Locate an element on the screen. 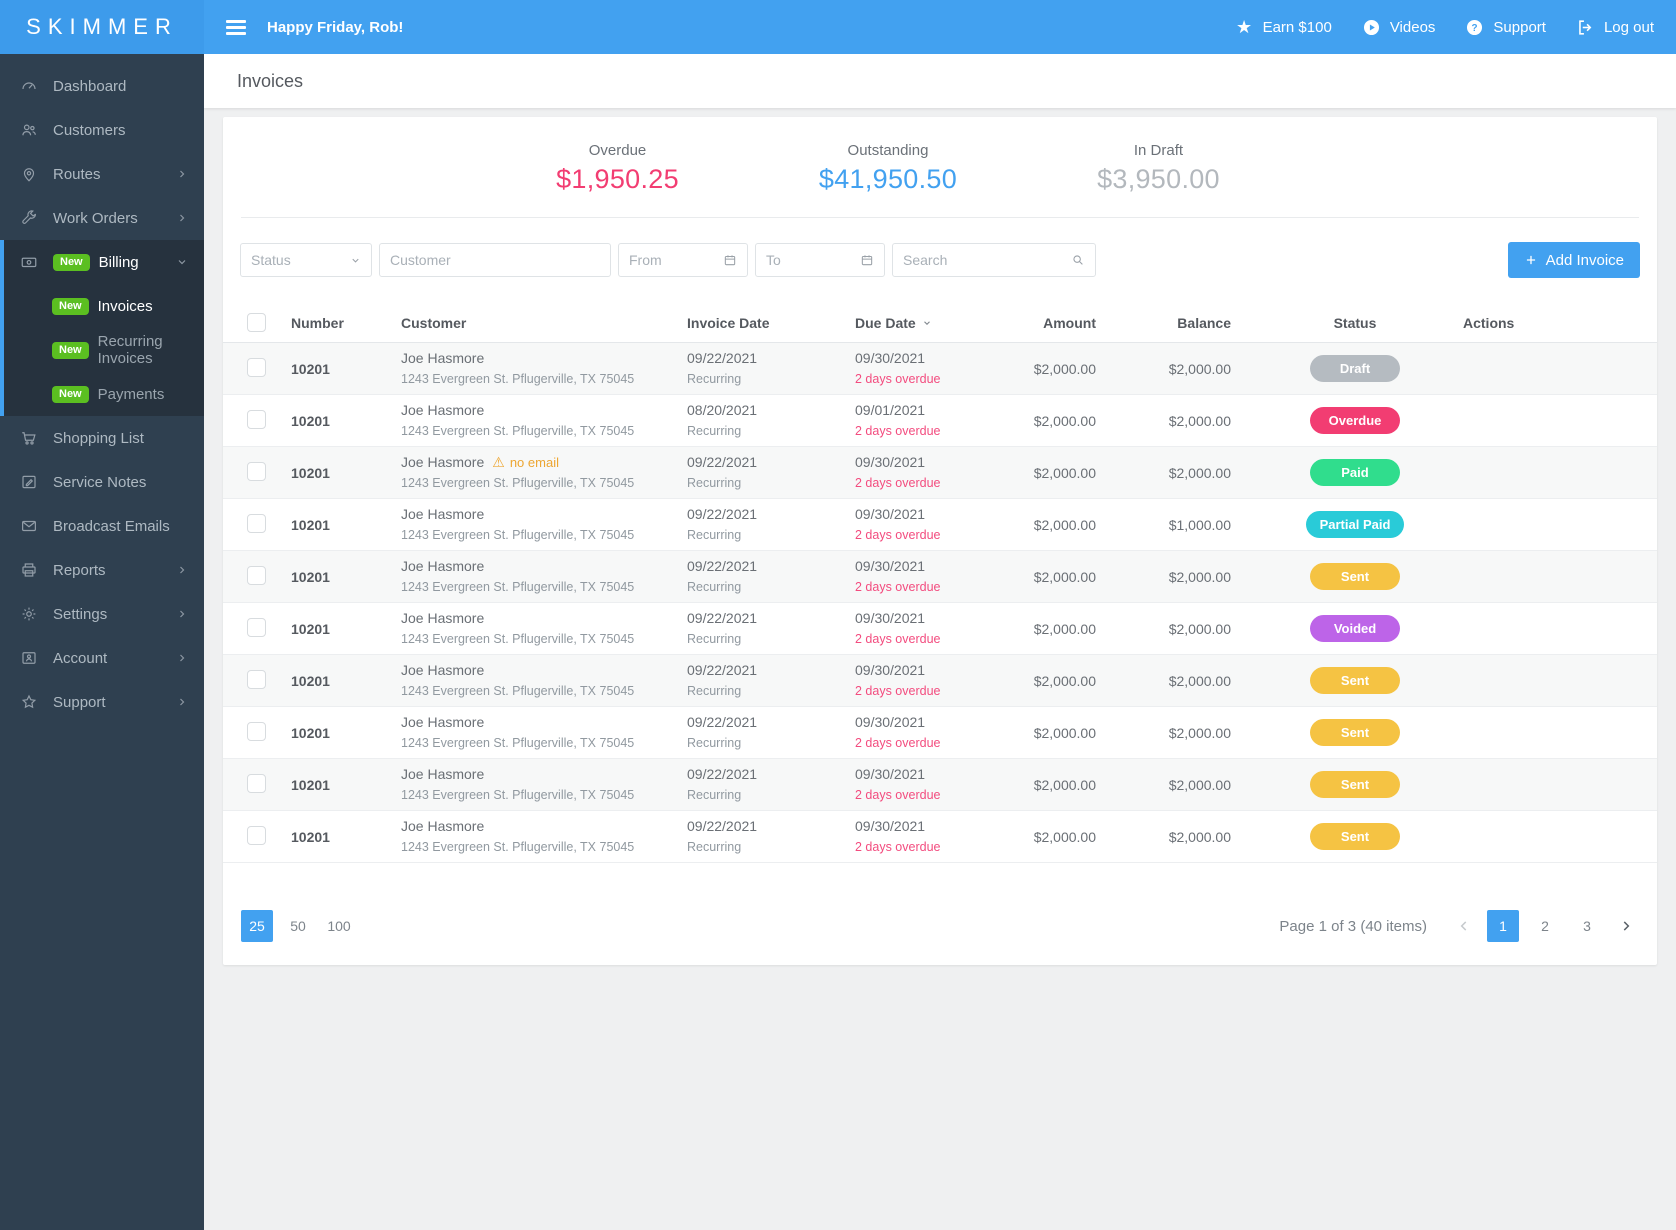 This screenshot has height=1230, width=1676. page-button-3: 3 is located at coordinates (1587, 926).